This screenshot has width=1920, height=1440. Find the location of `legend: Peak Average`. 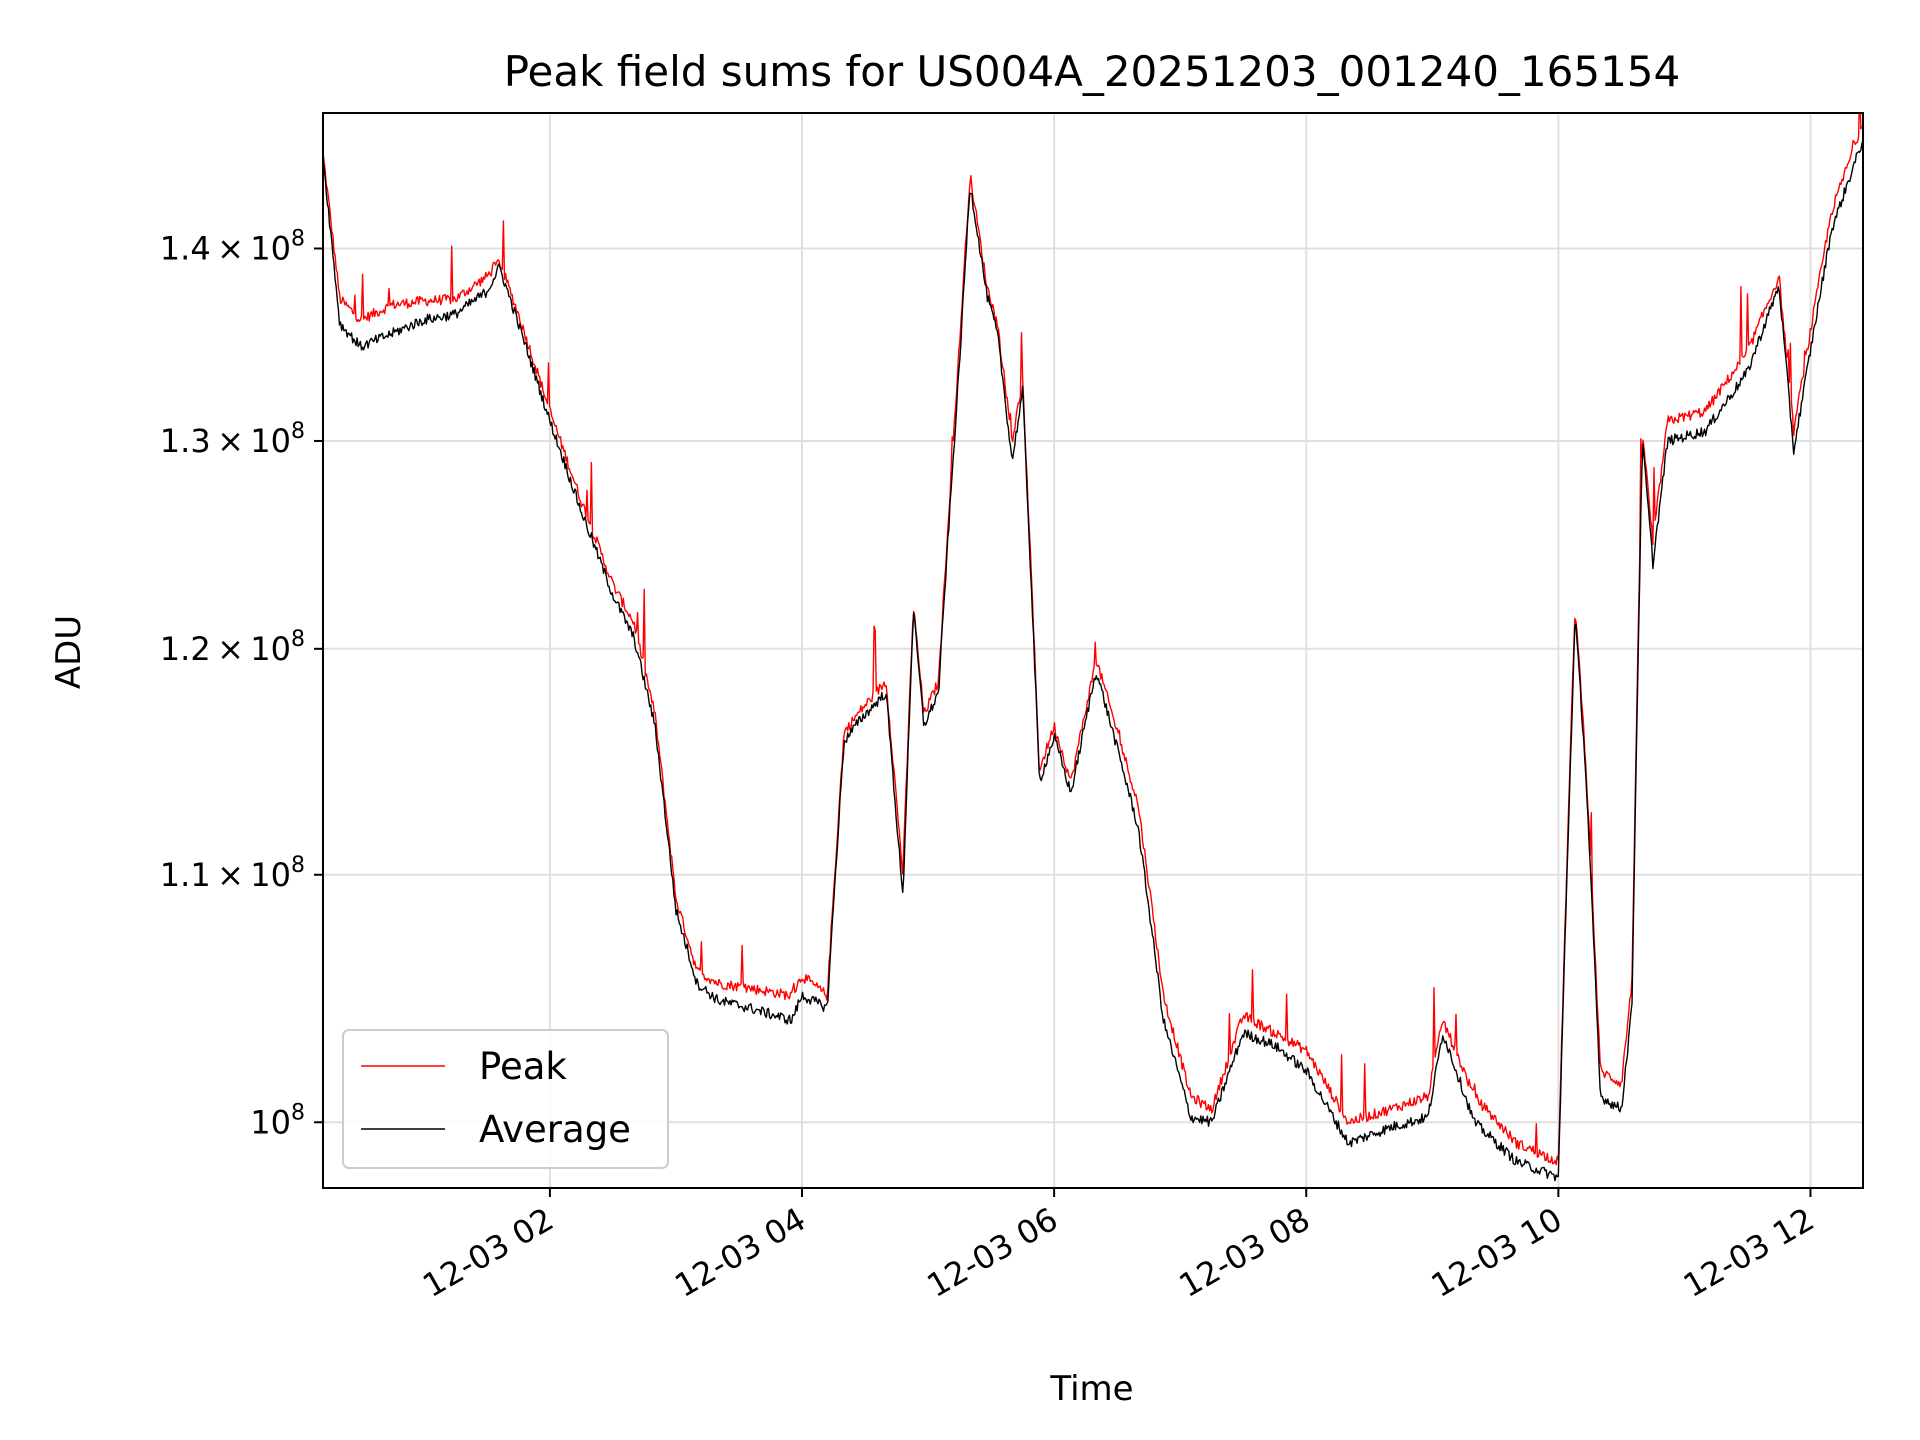

legend: Peak Average is located at coordinates (505, 1099).